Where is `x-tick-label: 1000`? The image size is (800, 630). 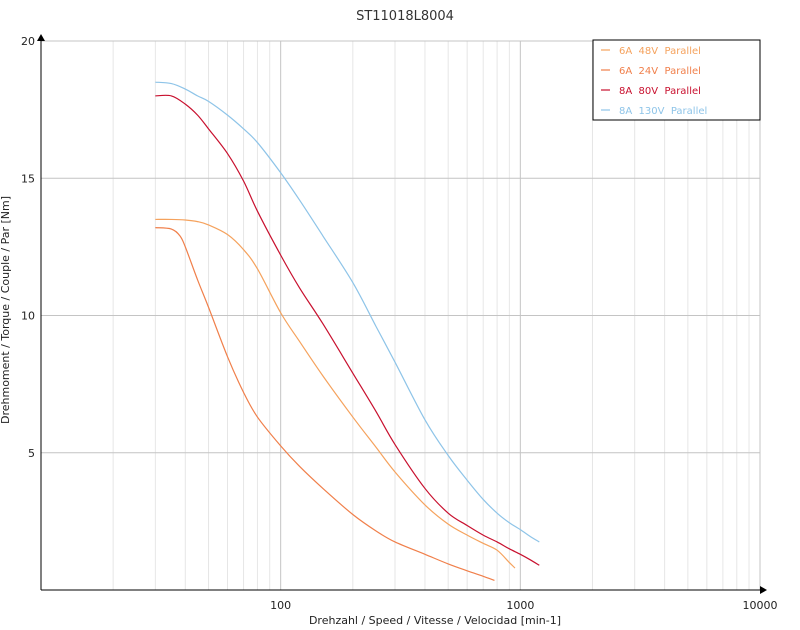 x-tick-label: 1000 is located at coordinates (520, 605).